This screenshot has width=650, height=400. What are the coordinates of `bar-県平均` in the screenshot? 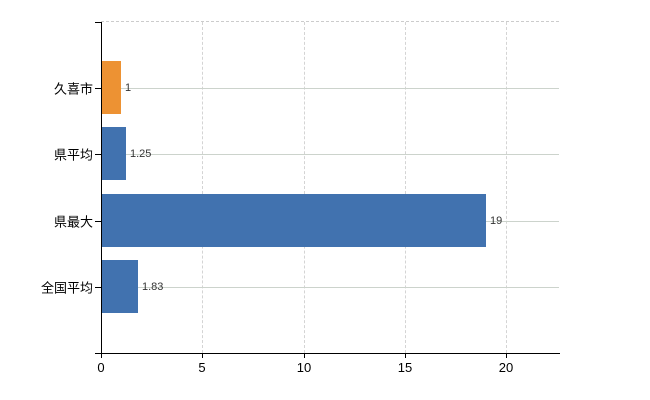 It's located at (113, 153).